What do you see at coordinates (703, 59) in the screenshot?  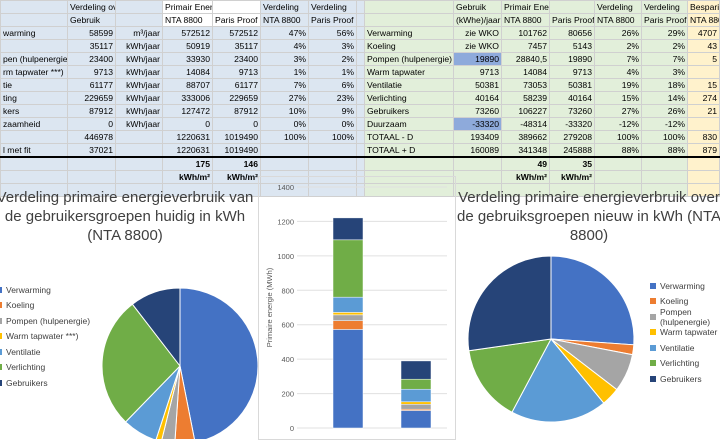 I see `right-cell: 5` at bounding box center [703, 59].